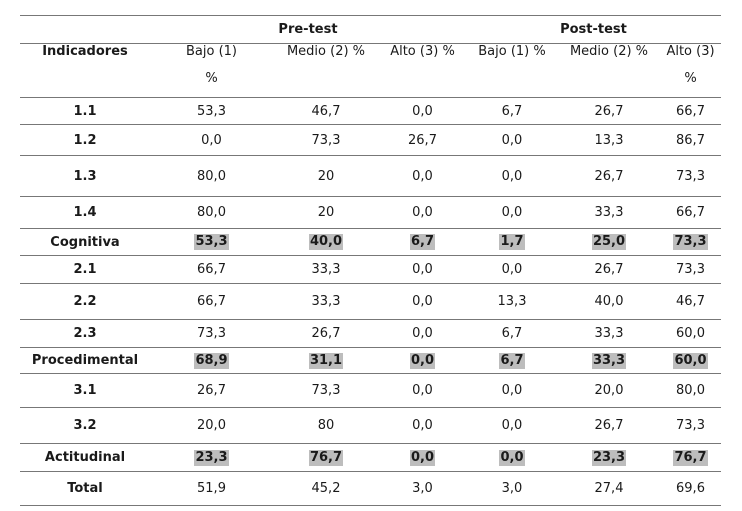 Image resolution: width=742 pixels, height=511 pixels. I want to click on value-cell: 3,0, so click(512, 488).